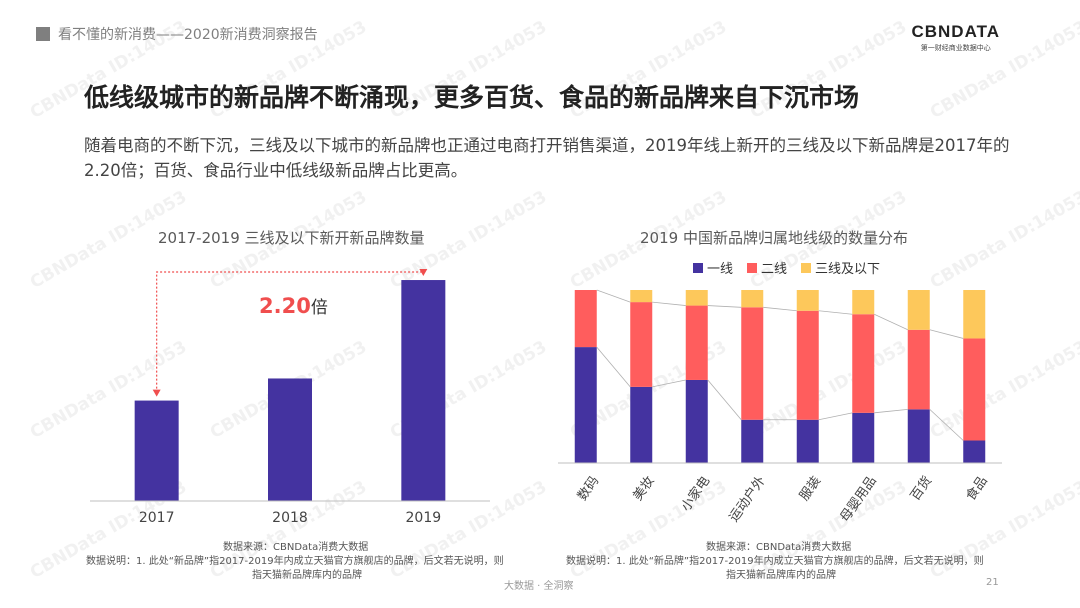  I want to click on stack-segment-数码-一线, so click(585, 405).